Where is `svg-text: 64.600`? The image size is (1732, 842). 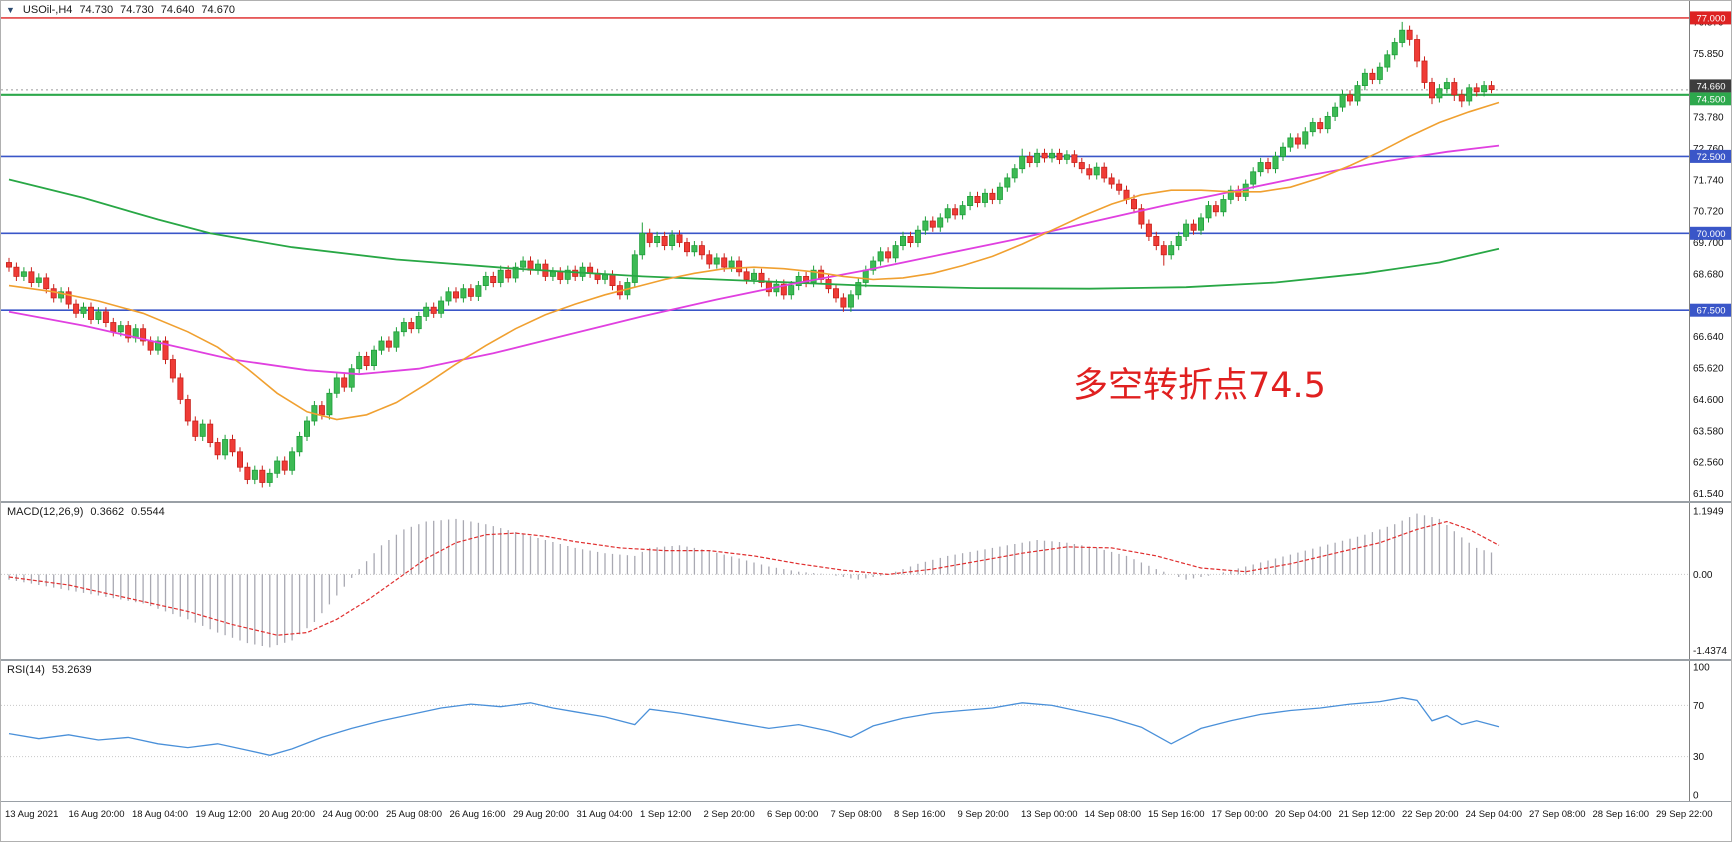 svg-text: 64.600 is located at coordinates (1708, 400).